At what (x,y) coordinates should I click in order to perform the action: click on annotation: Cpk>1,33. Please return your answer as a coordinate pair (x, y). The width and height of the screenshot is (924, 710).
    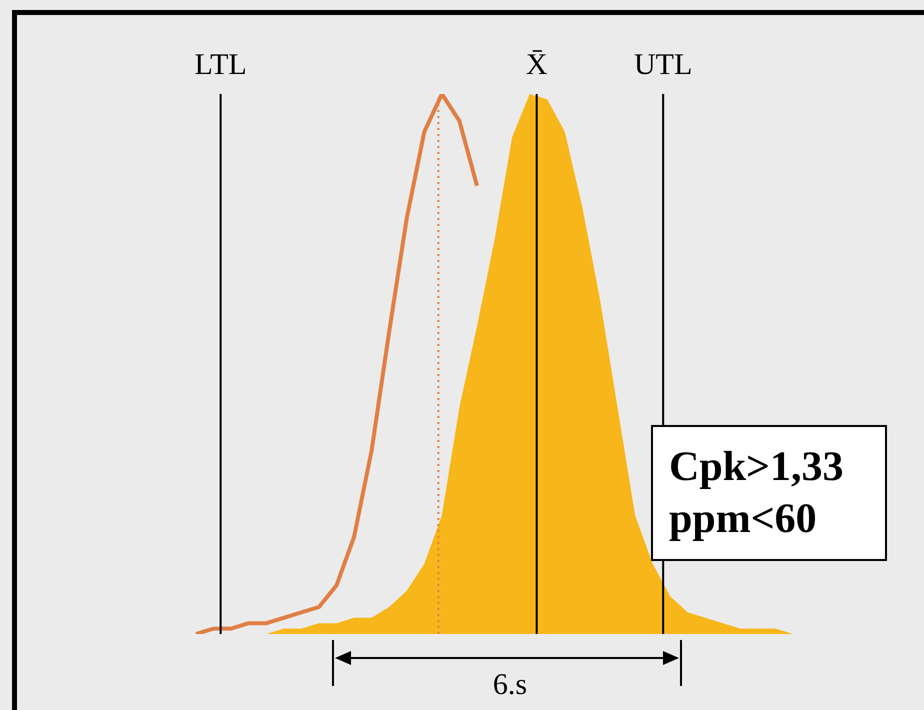
    Looking at the image, I should click on (756, 467).